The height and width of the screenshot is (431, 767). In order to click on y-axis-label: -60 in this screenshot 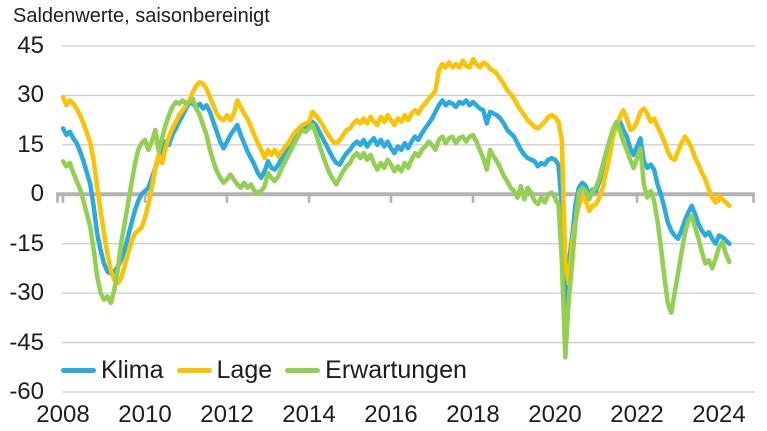, I will do `click(26, 391)`.